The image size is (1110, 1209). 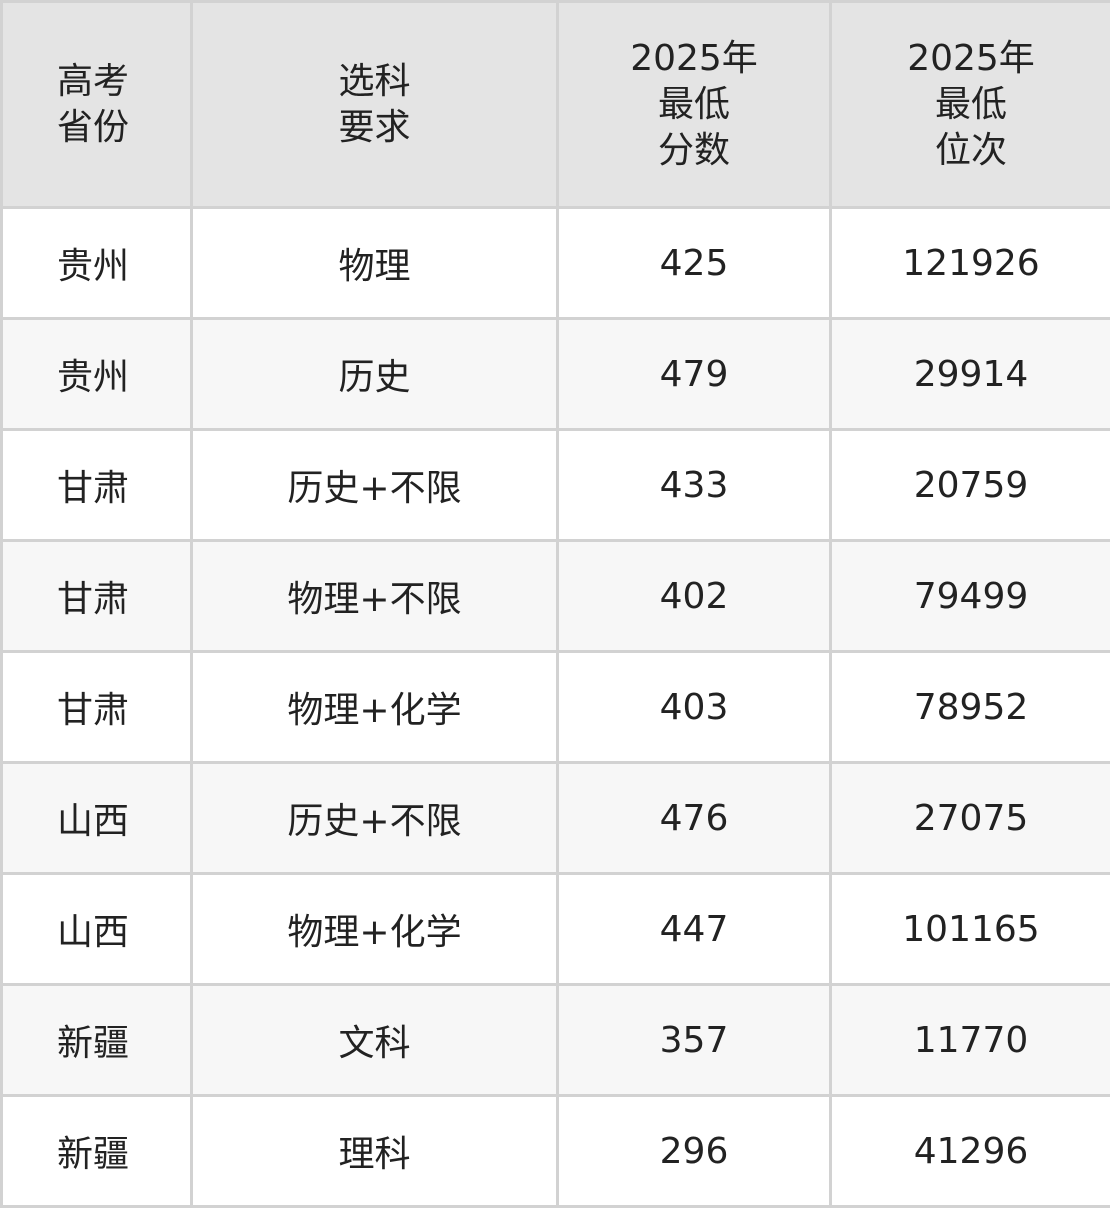 I want to click on table-row: 甘肃 物理+化学 403 78952, so click(x=555, y=707).